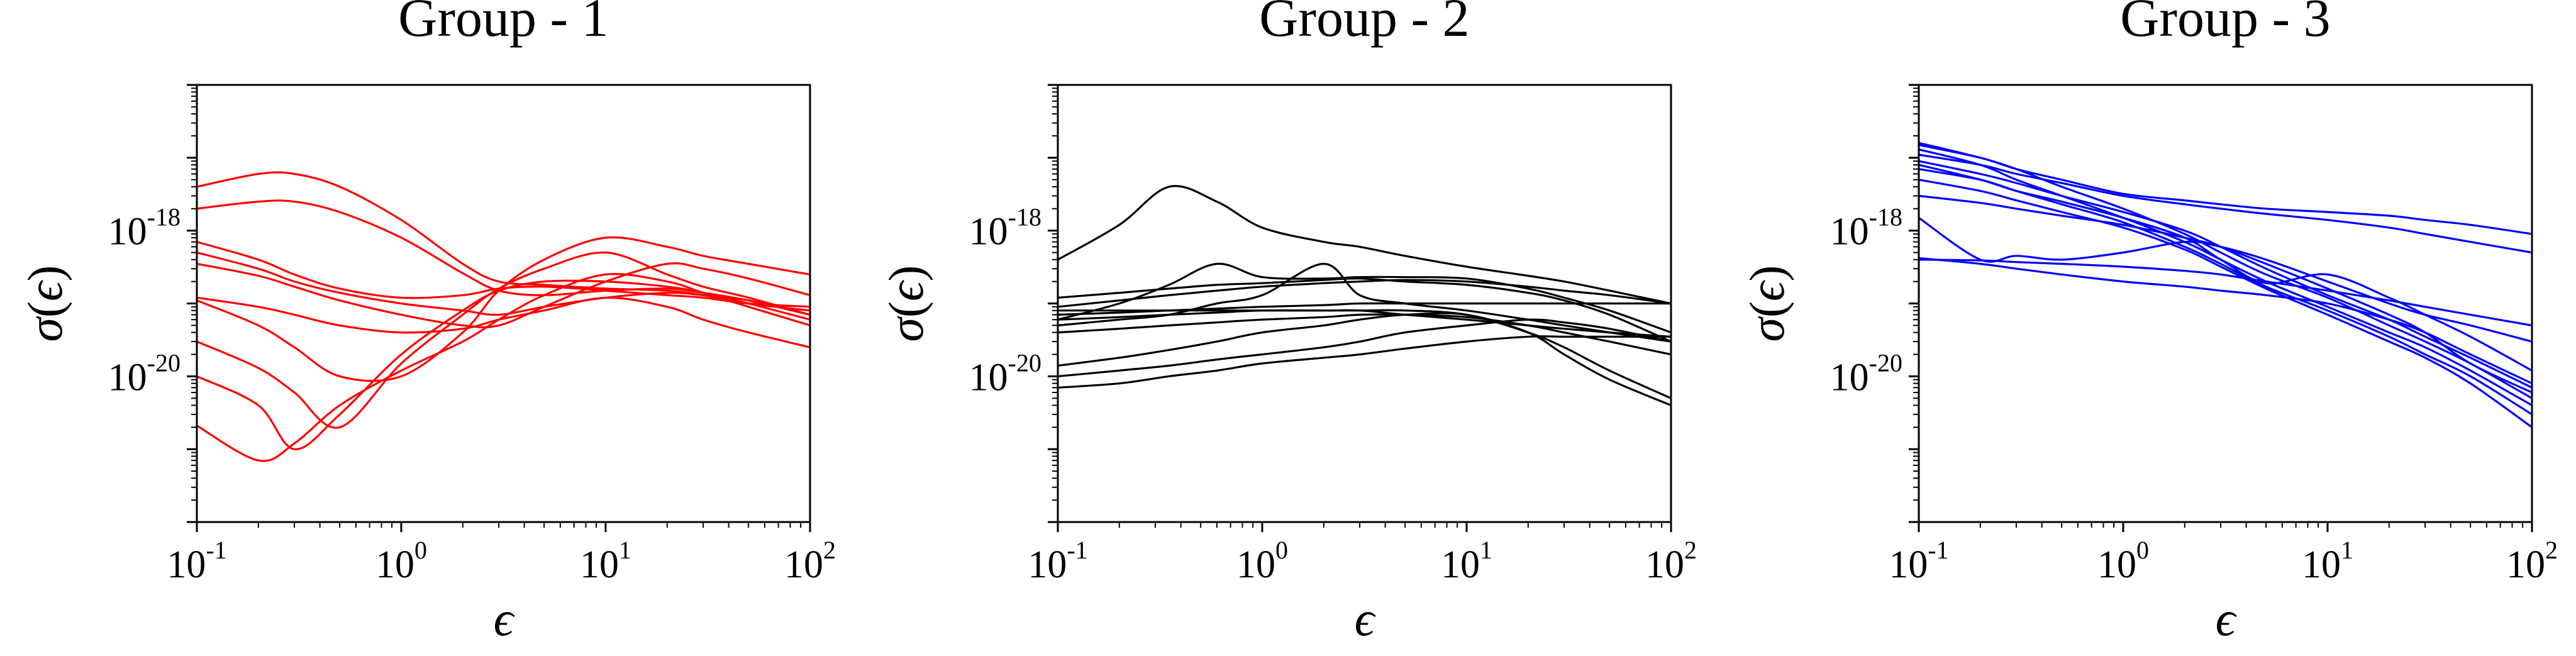  I want to click on panel-3-title: Group - 3, so click(2225, 24).